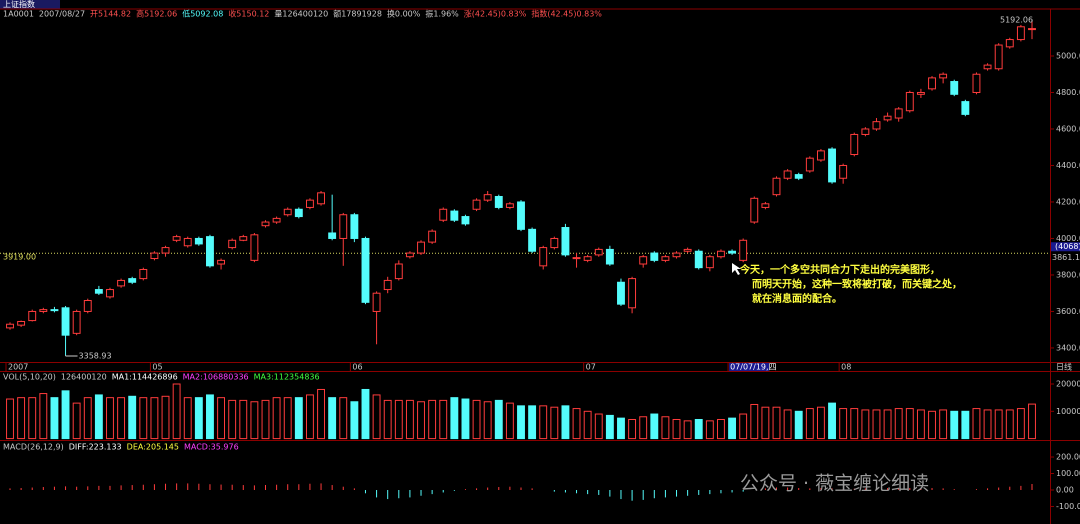 This screenshot has height=524, width=1080. What do you see at coordinates (1068, 473) in the screenshot?
I see `tick-label: 100.00` at bounding box center [1068, 473].